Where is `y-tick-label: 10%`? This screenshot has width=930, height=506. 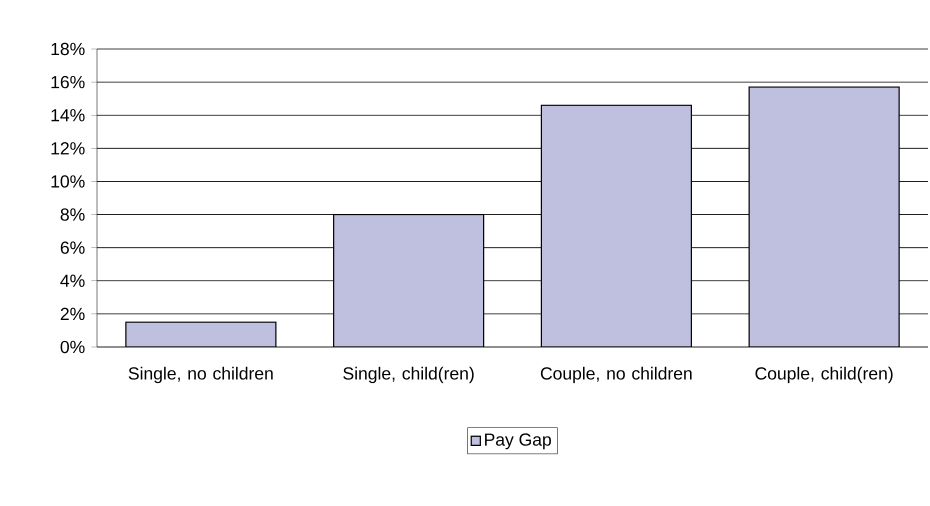 y-tick-label: 10% is located at coordinates (68, 181).